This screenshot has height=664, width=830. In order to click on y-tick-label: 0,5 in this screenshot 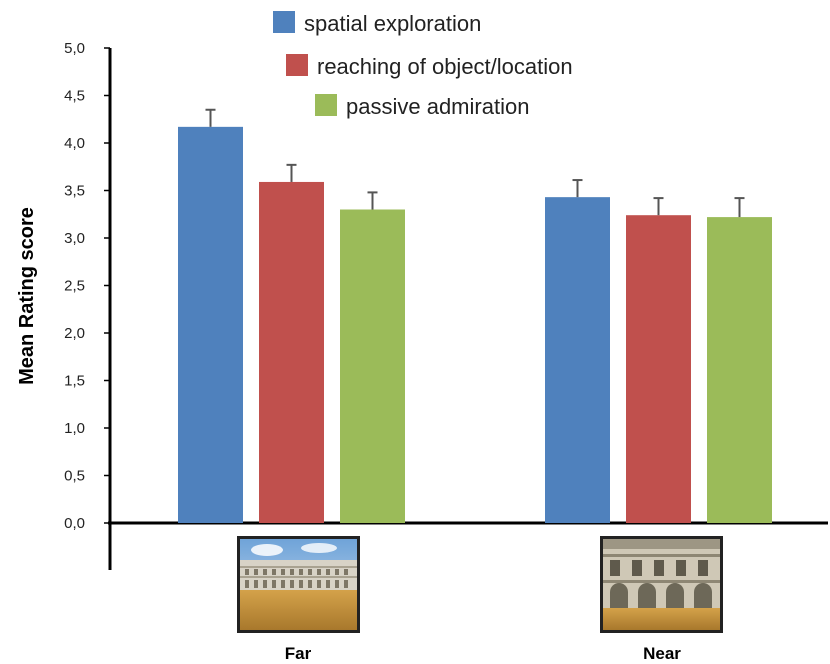, I will do `click(74, 476)`.